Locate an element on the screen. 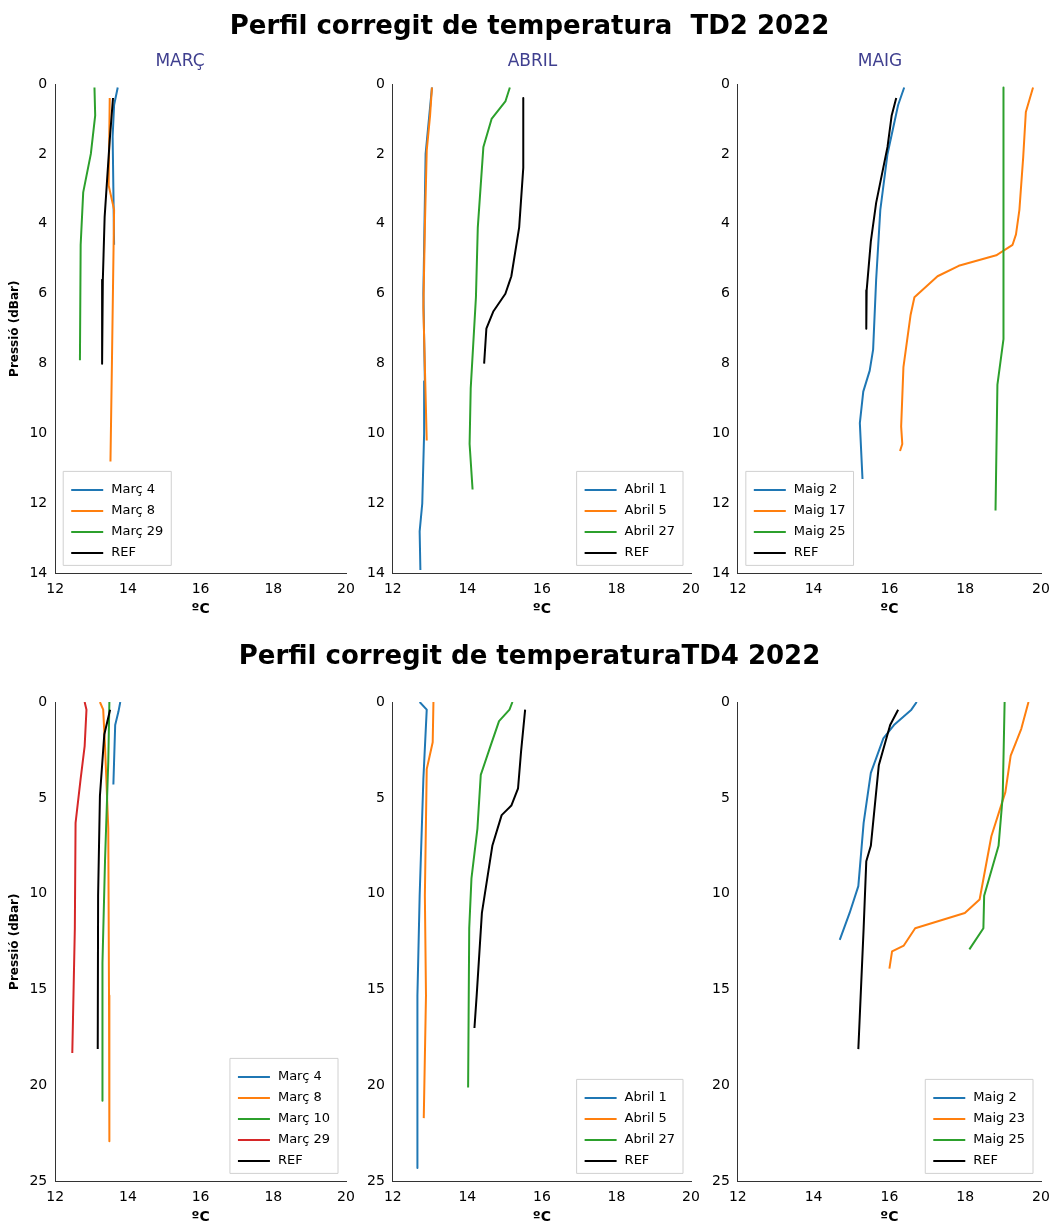 The width and height of the screenshot is (1059, 1230). legend-label: Maig 17 is located at coordinates (819, 510).